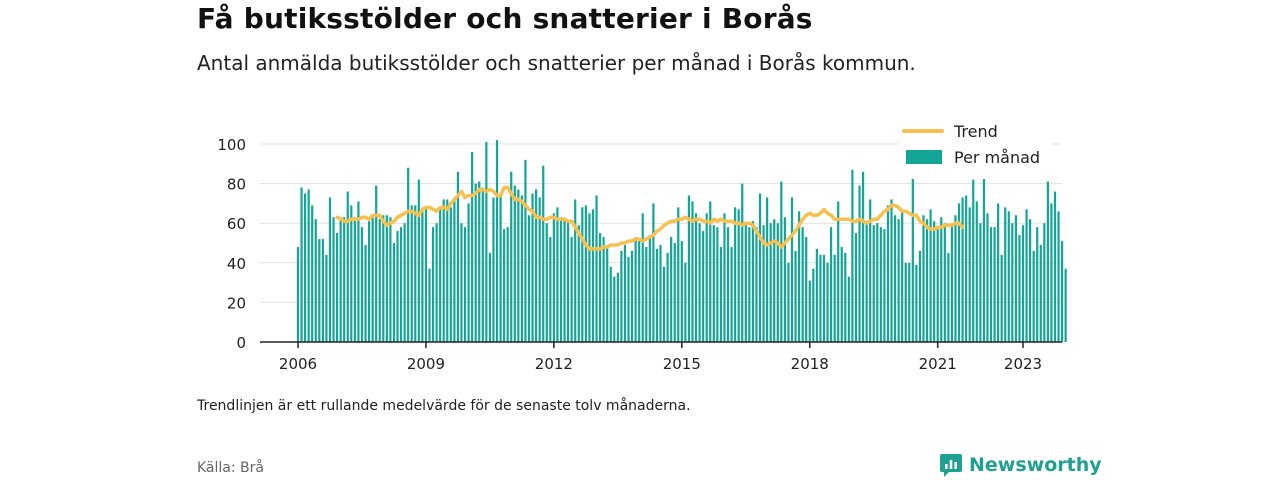  I want to click on source-credit: Källa: Brå, so click(230, 468).